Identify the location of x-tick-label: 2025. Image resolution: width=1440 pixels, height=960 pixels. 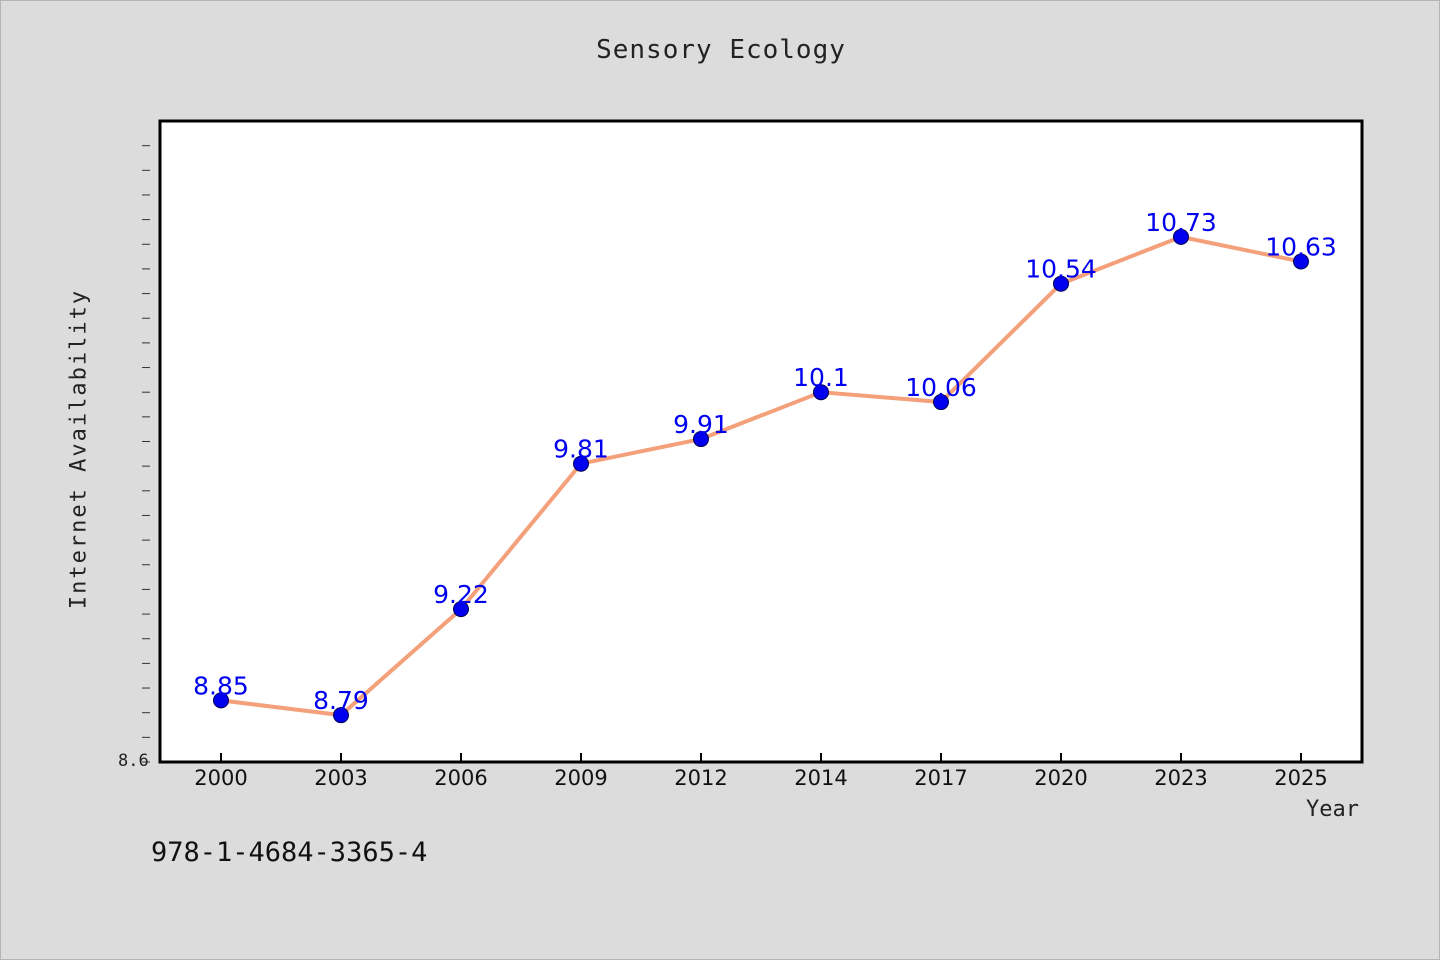
(1300, 778).